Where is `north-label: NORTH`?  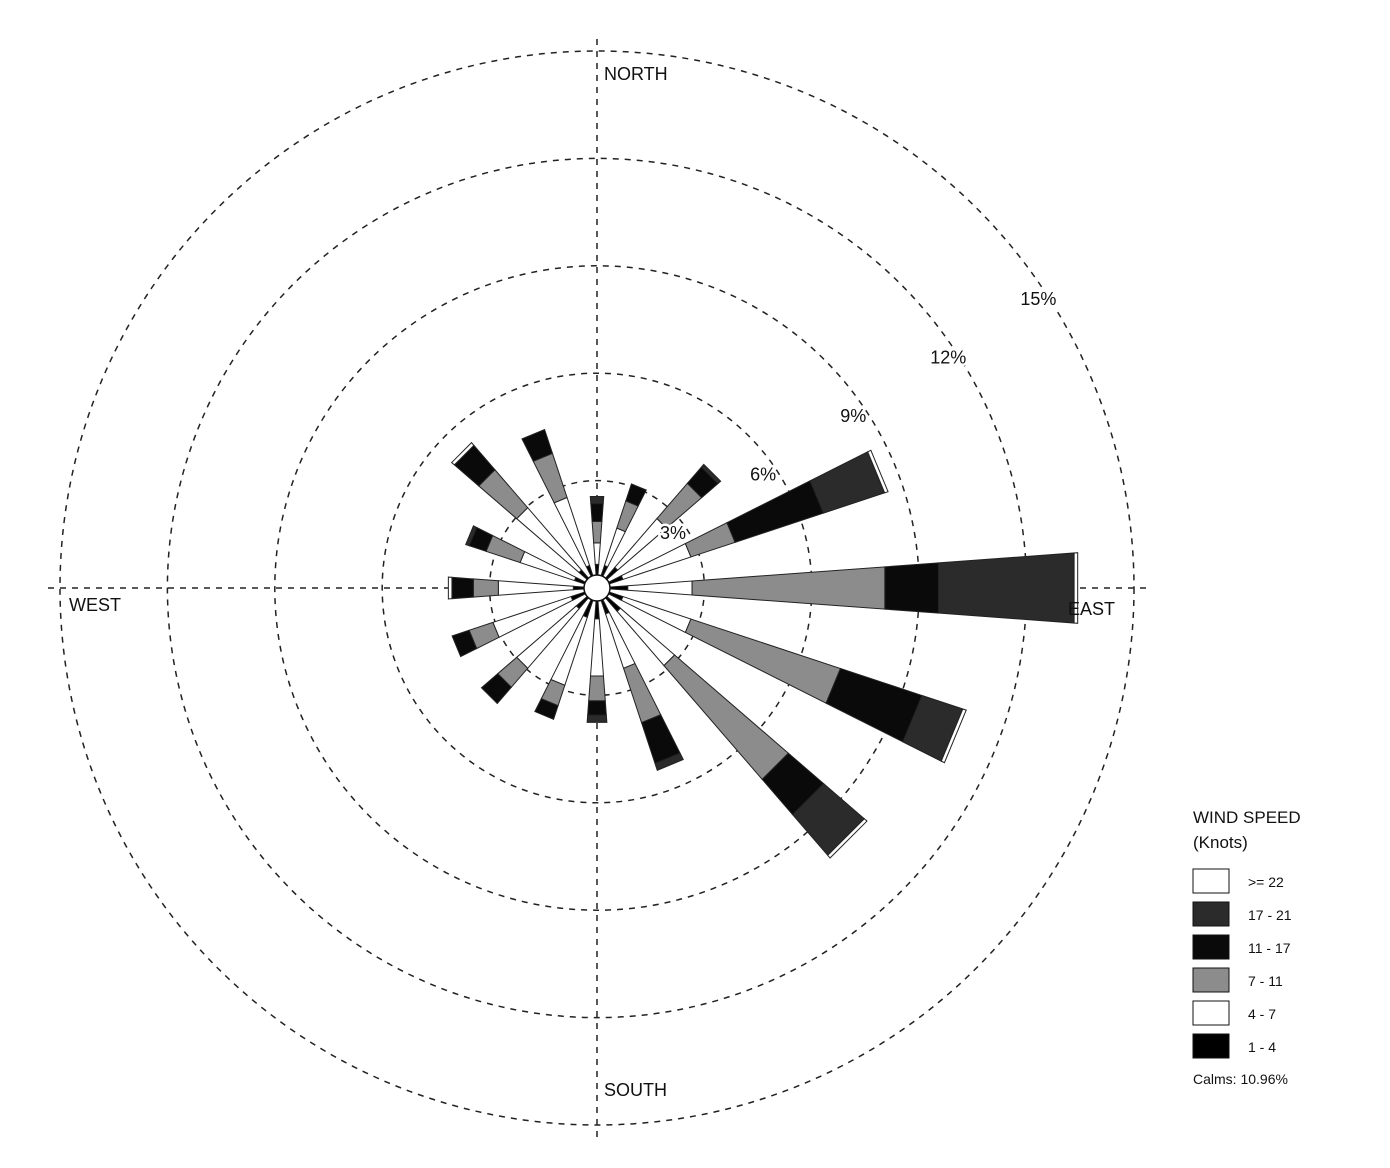
north-label: NORTH is located at coordinates (636, 74).